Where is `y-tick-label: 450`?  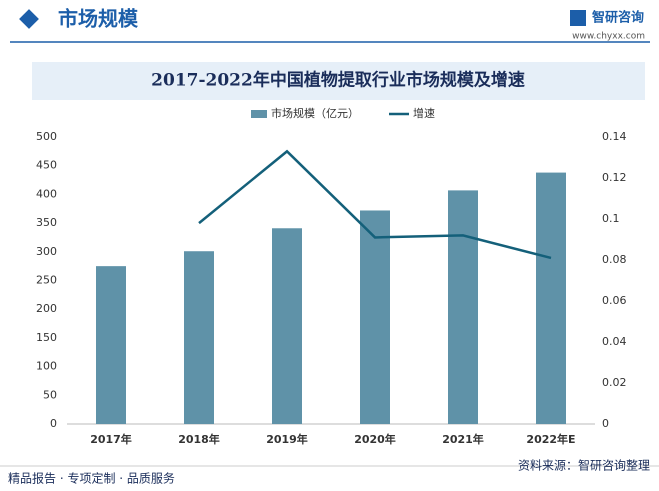 y-tick-label: 450 is located at coordinates (46, 165).